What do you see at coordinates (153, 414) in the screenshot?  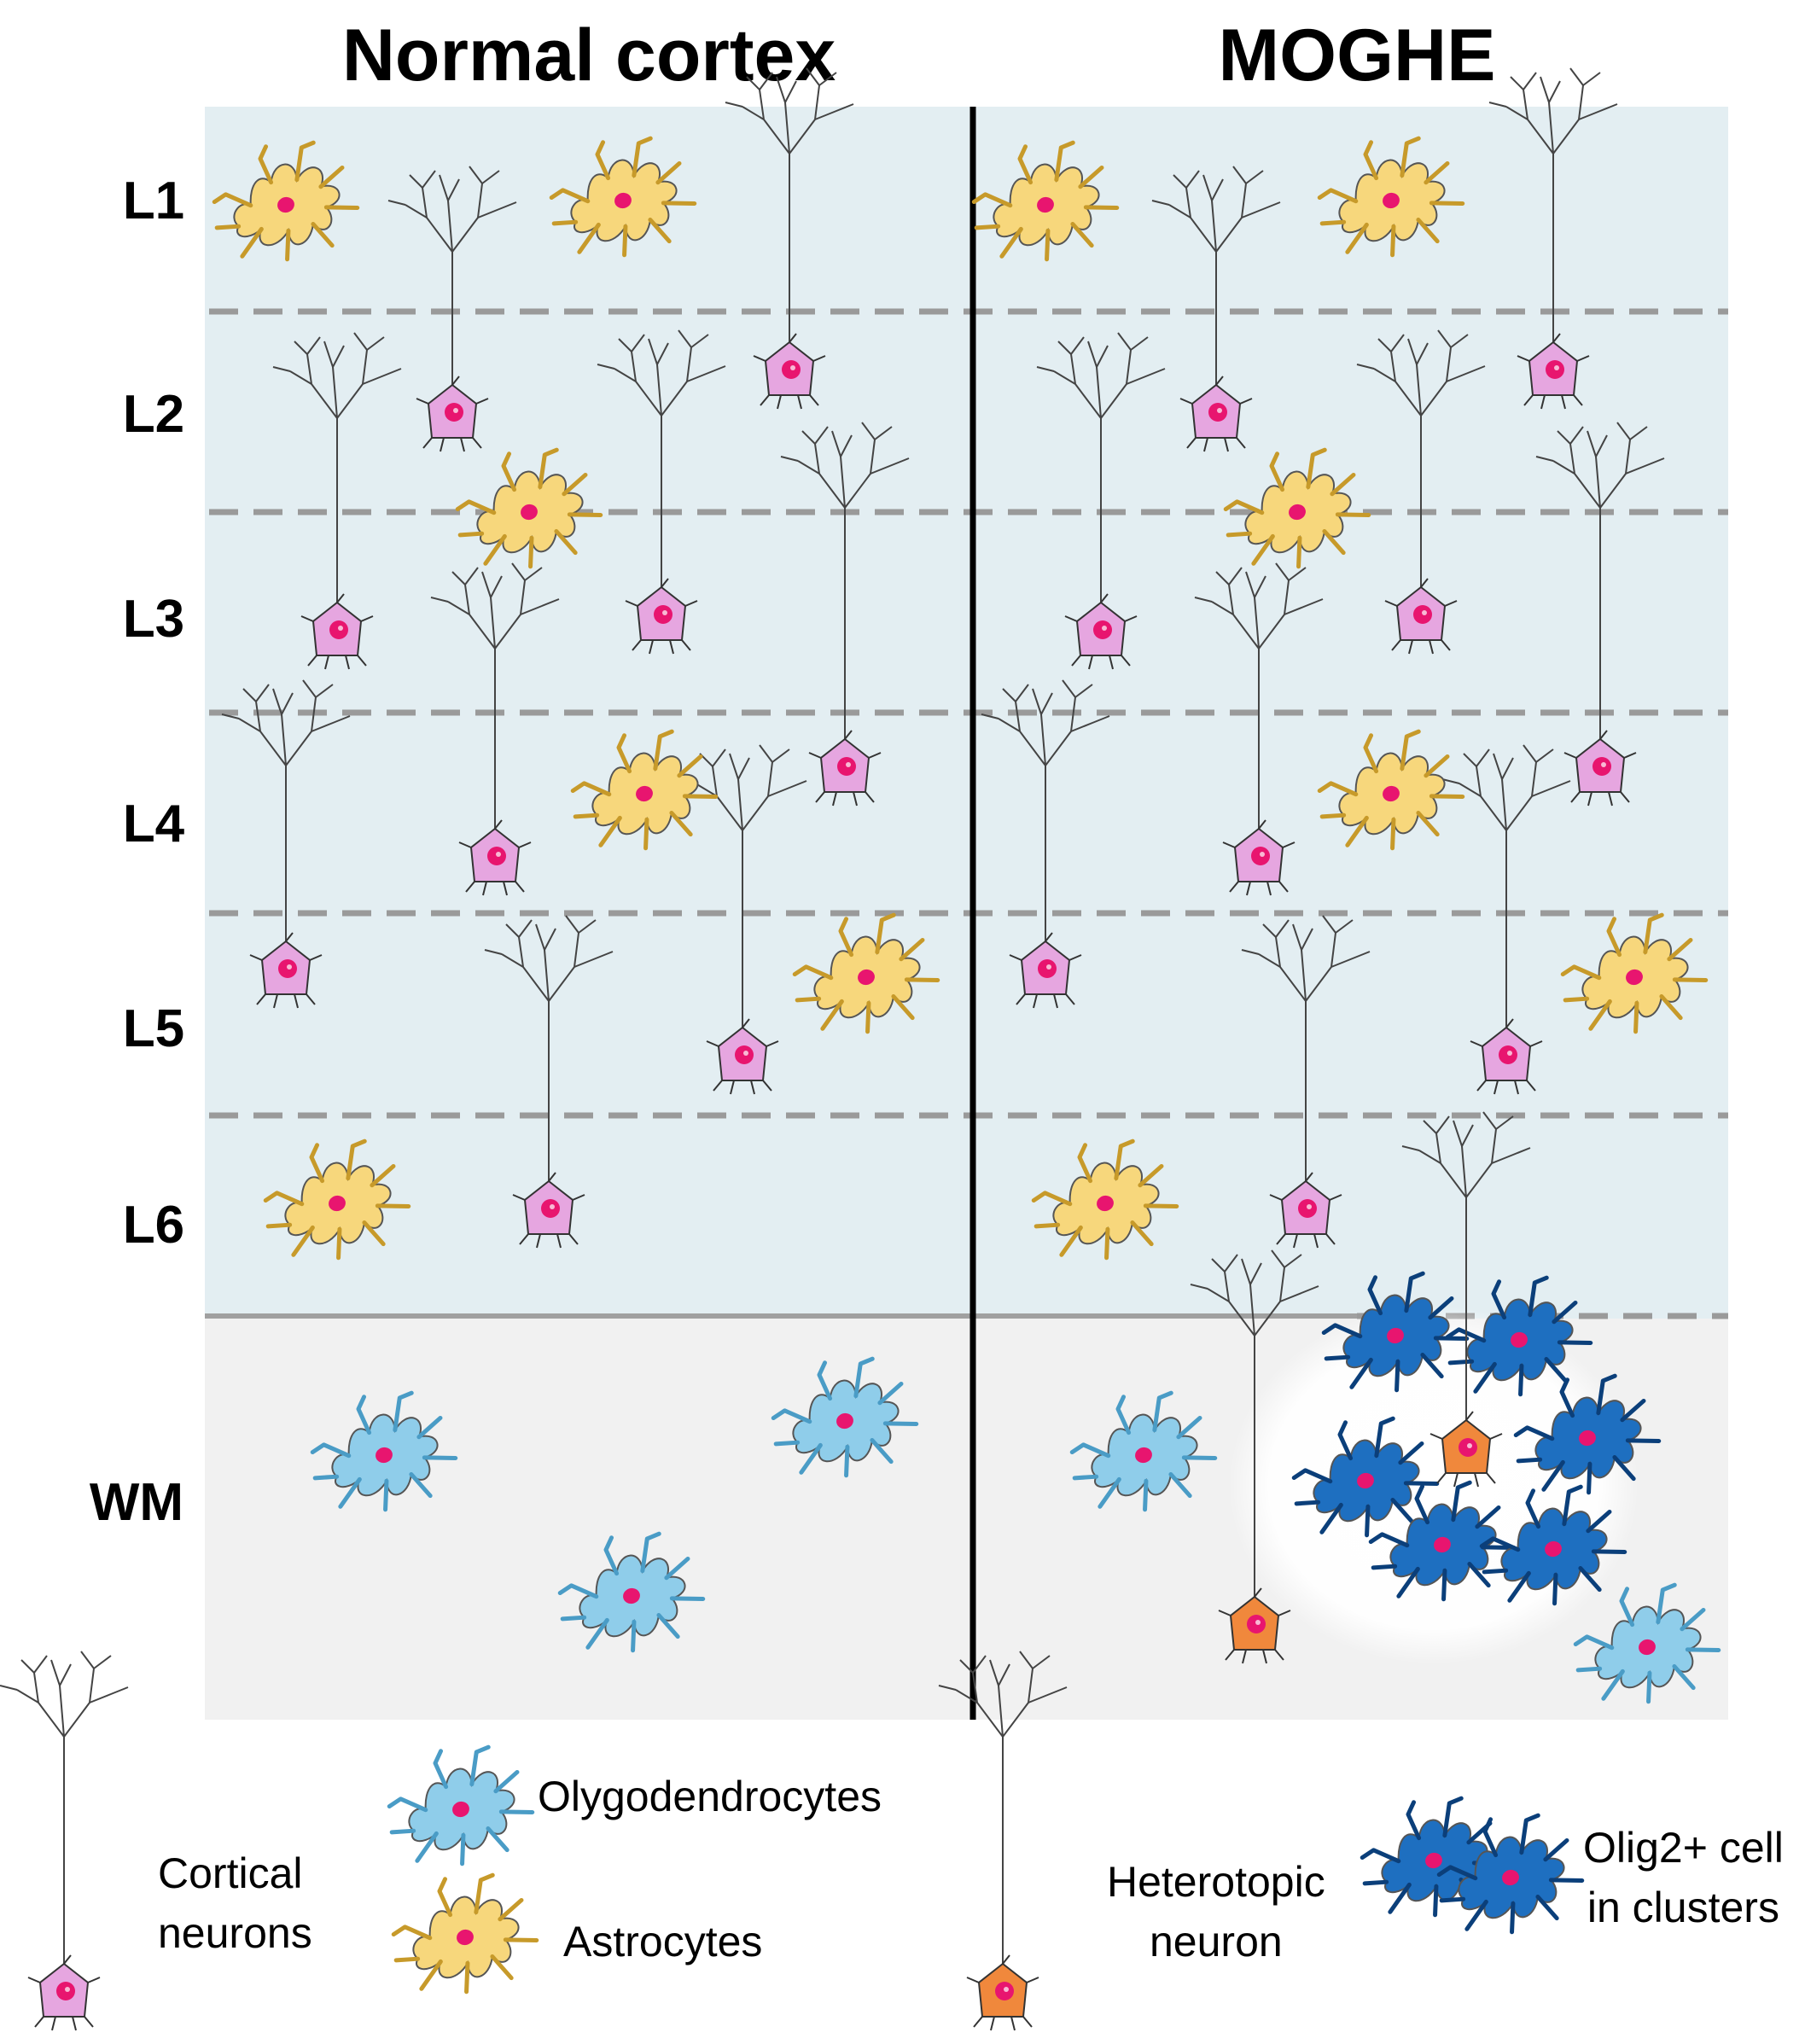 I see `layer-label-l2: L2` at bounding box center [153, 414].